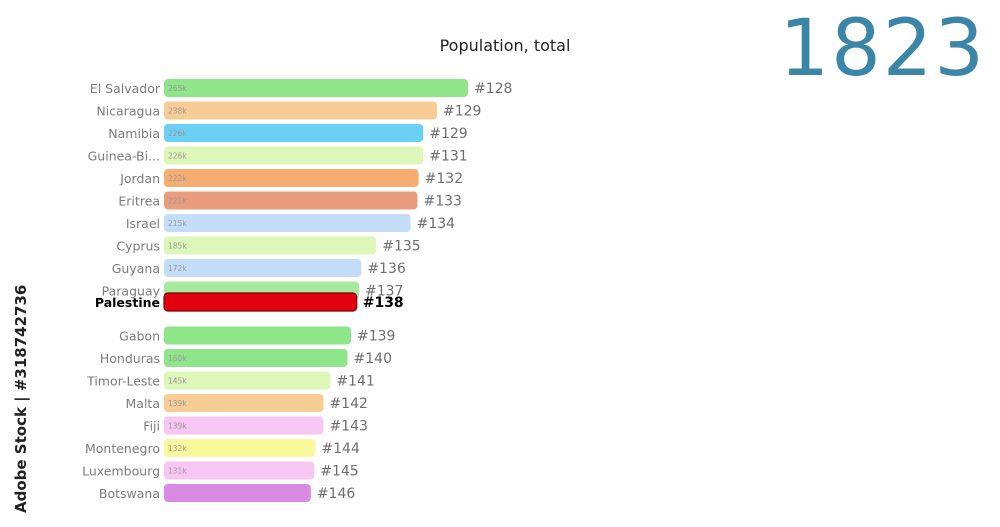  What do you see at coordinates (336, 494) in the screenshot?
I see `rank-label: #146` at bounding box center [336, 494].